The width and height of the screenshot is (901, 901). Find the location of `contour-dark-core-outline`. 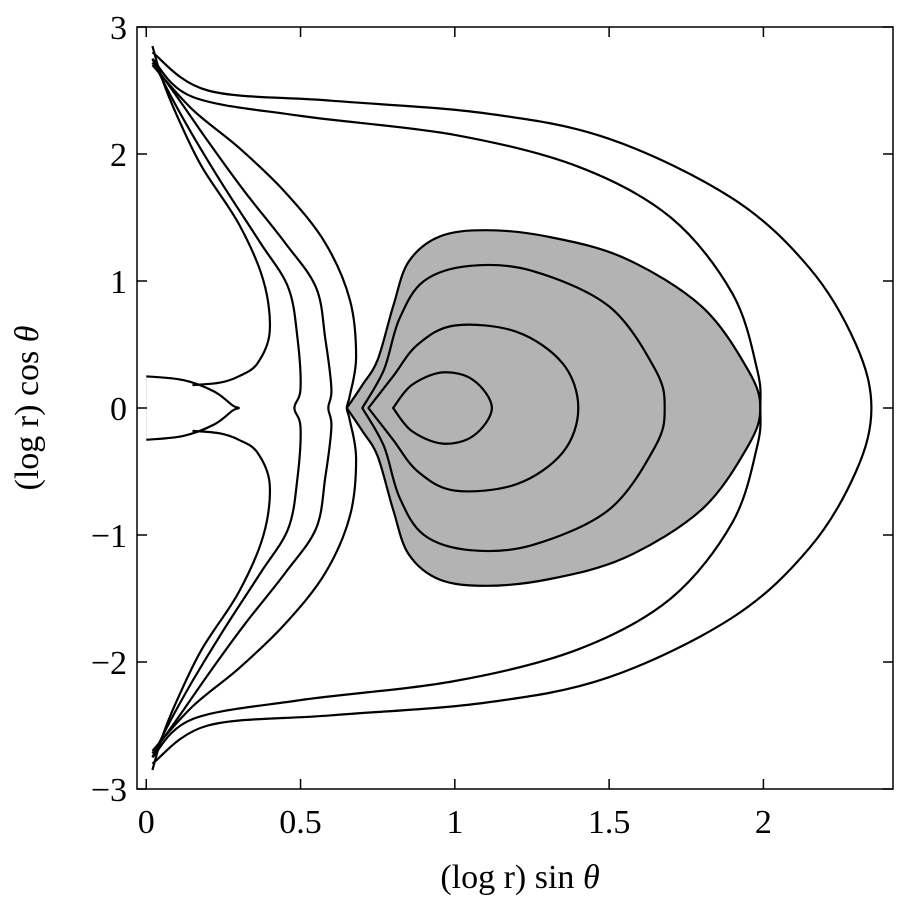

contour-dark-core-outline is located at coordinates (193, 408).